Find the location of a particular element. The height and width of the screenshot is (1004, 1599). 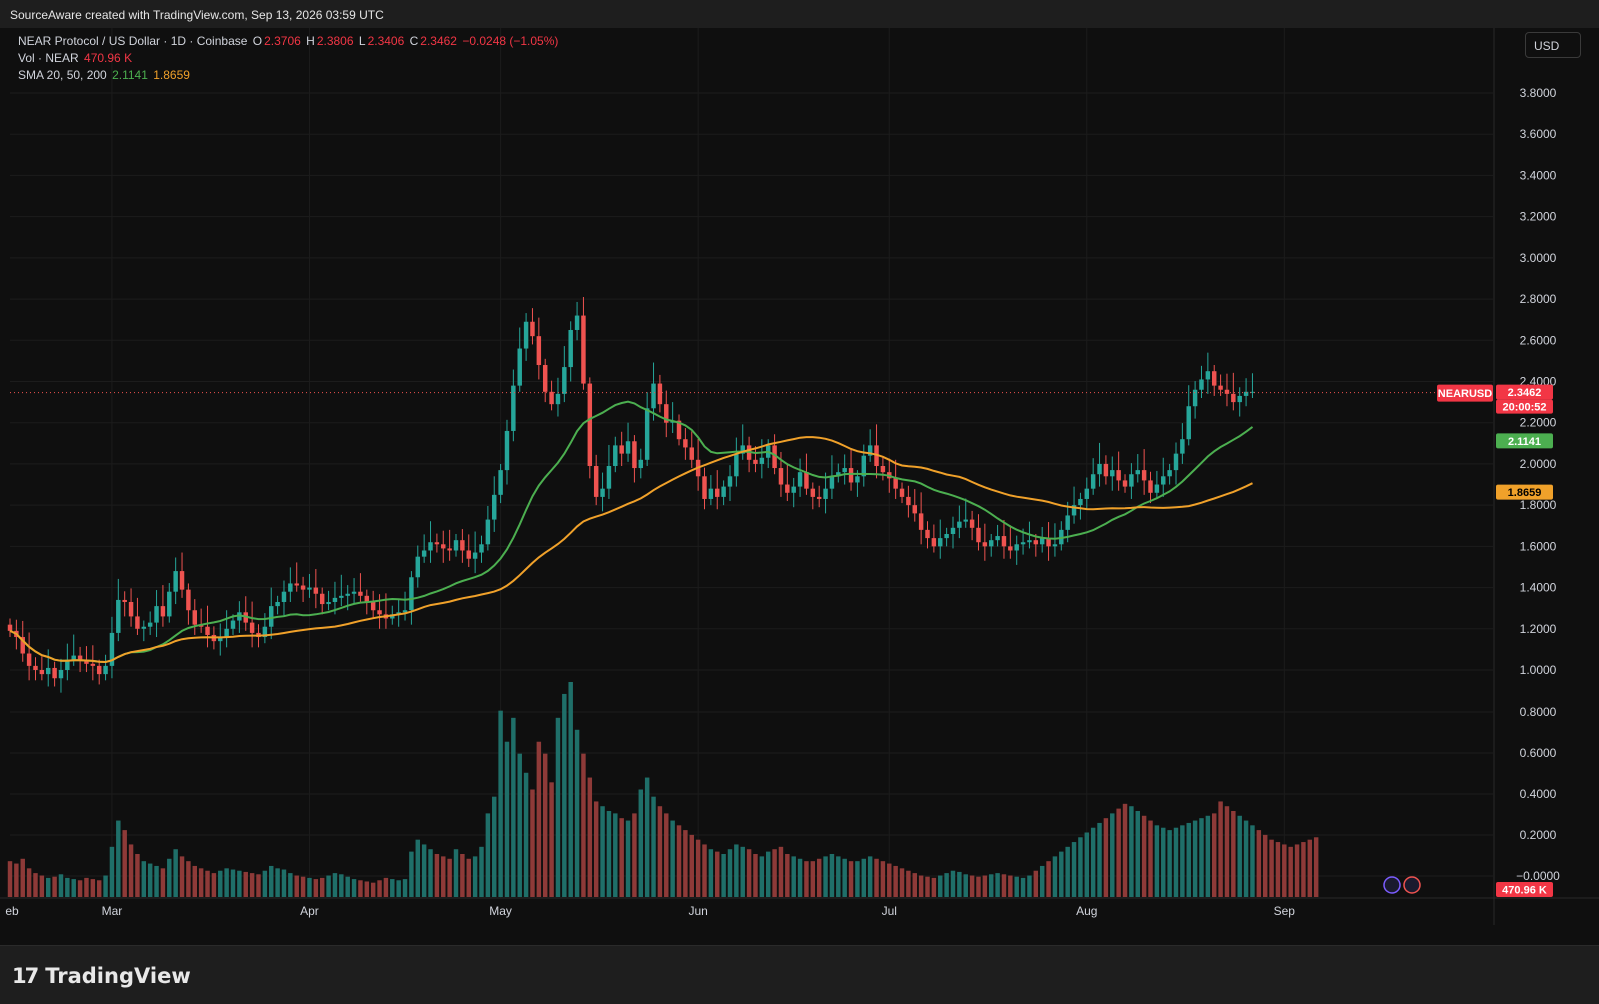

legend-volume-label: Vol · NEAR is located at coordinates (48, 58).